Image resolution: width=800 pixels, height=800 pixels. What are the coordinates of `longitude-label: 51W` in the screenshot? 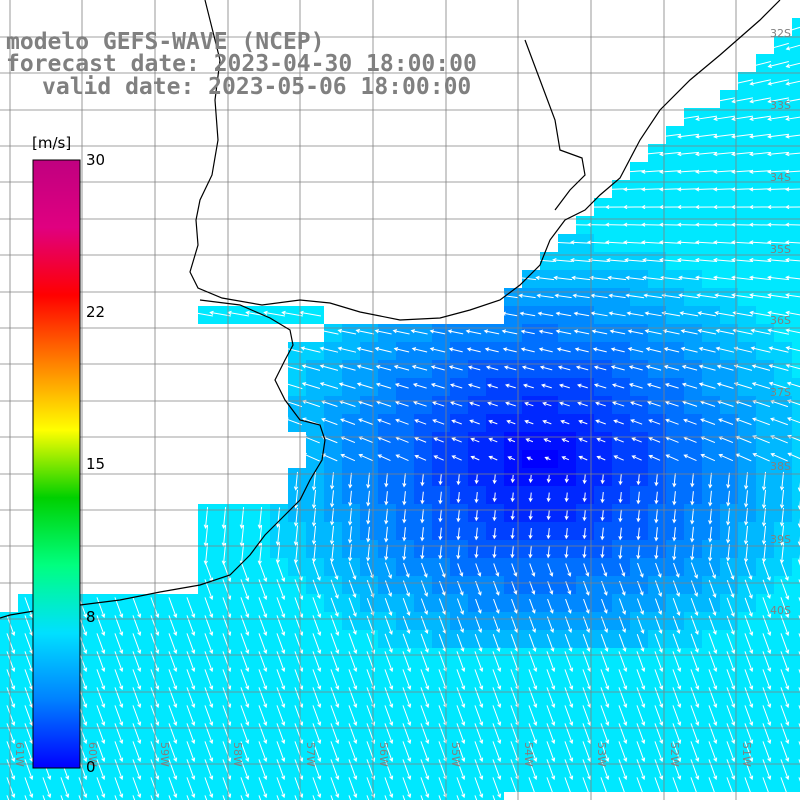 It's located at (746, 754).